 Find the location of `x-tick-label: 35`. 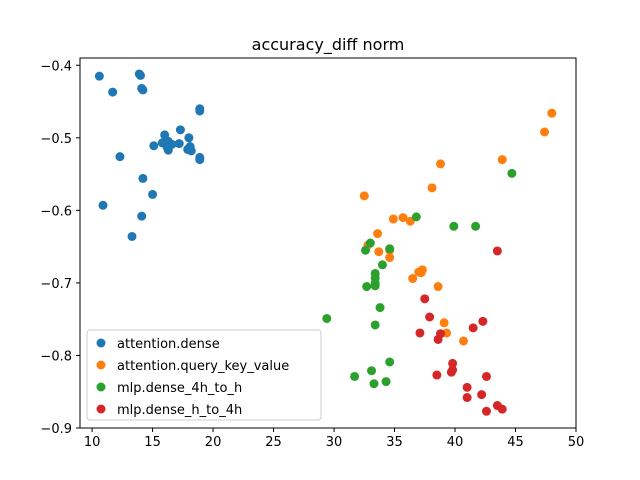

x-tick-label: 35 is located at coordinates (394, 442).